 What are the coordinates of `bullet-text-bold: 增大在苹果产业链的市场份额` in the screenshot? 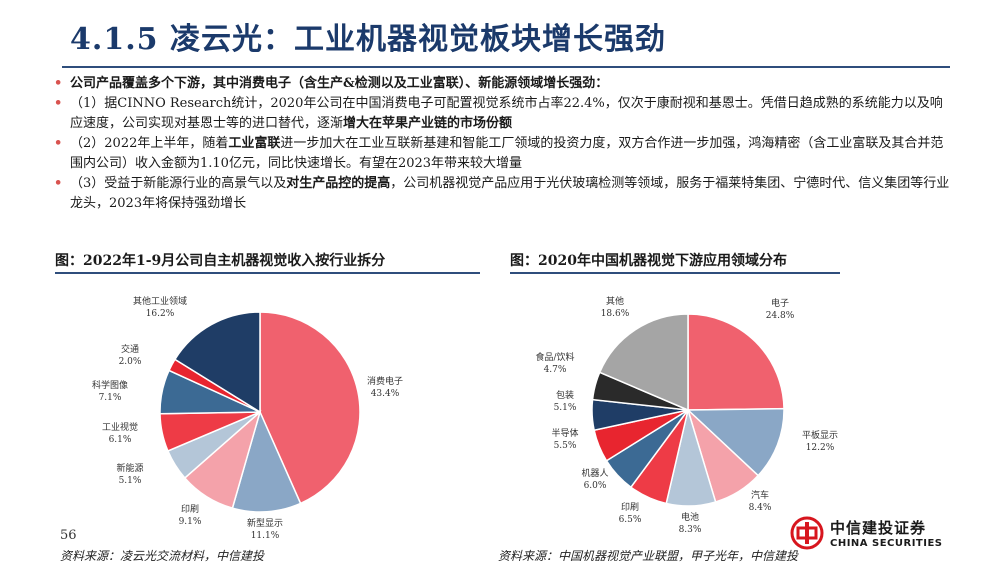 It's located at (428, 123).